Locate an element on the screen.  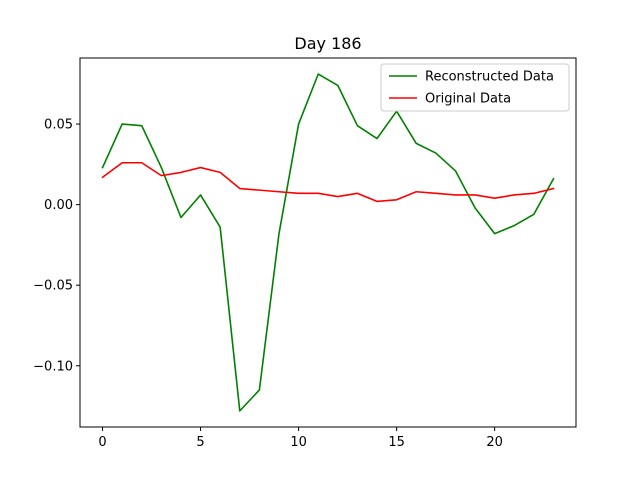
y-tick-label: −0.05 is located at coordinates (53, 286).